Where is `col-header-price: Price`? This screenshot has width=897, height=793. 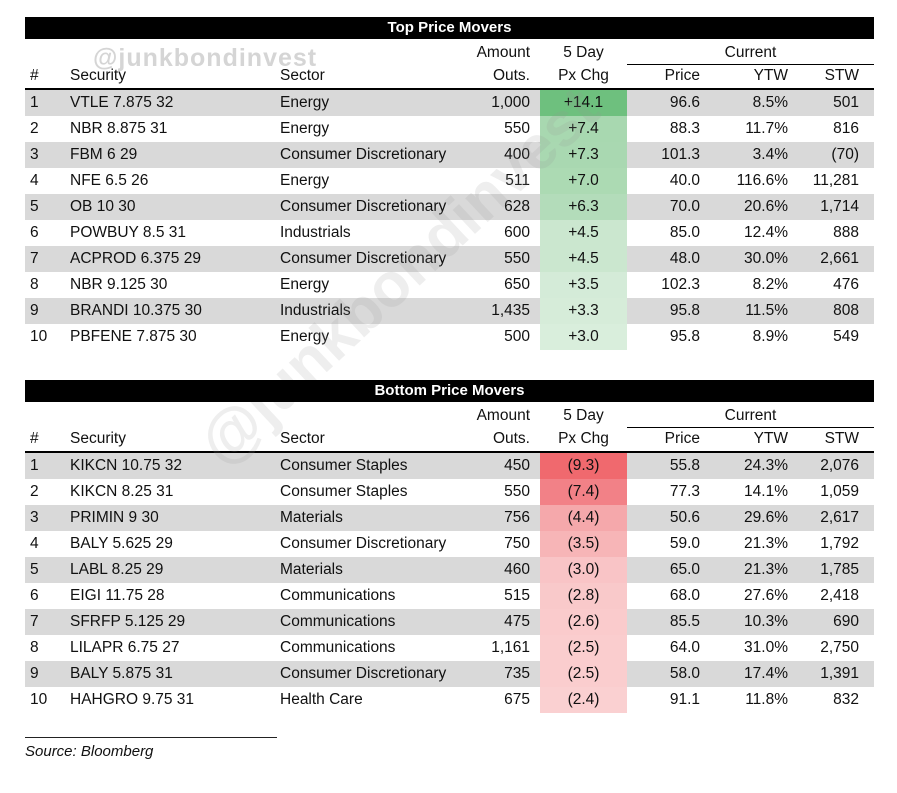
col-header-price: Price is located at coordinates (682, 438).